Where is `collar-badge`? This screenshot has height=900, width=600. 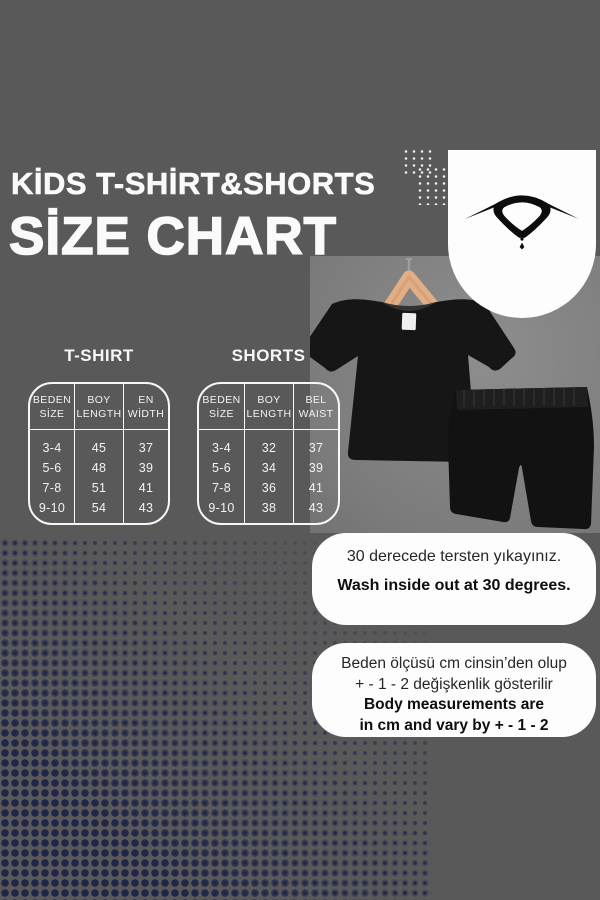
collar-badge is located at coordinates (522, 234).